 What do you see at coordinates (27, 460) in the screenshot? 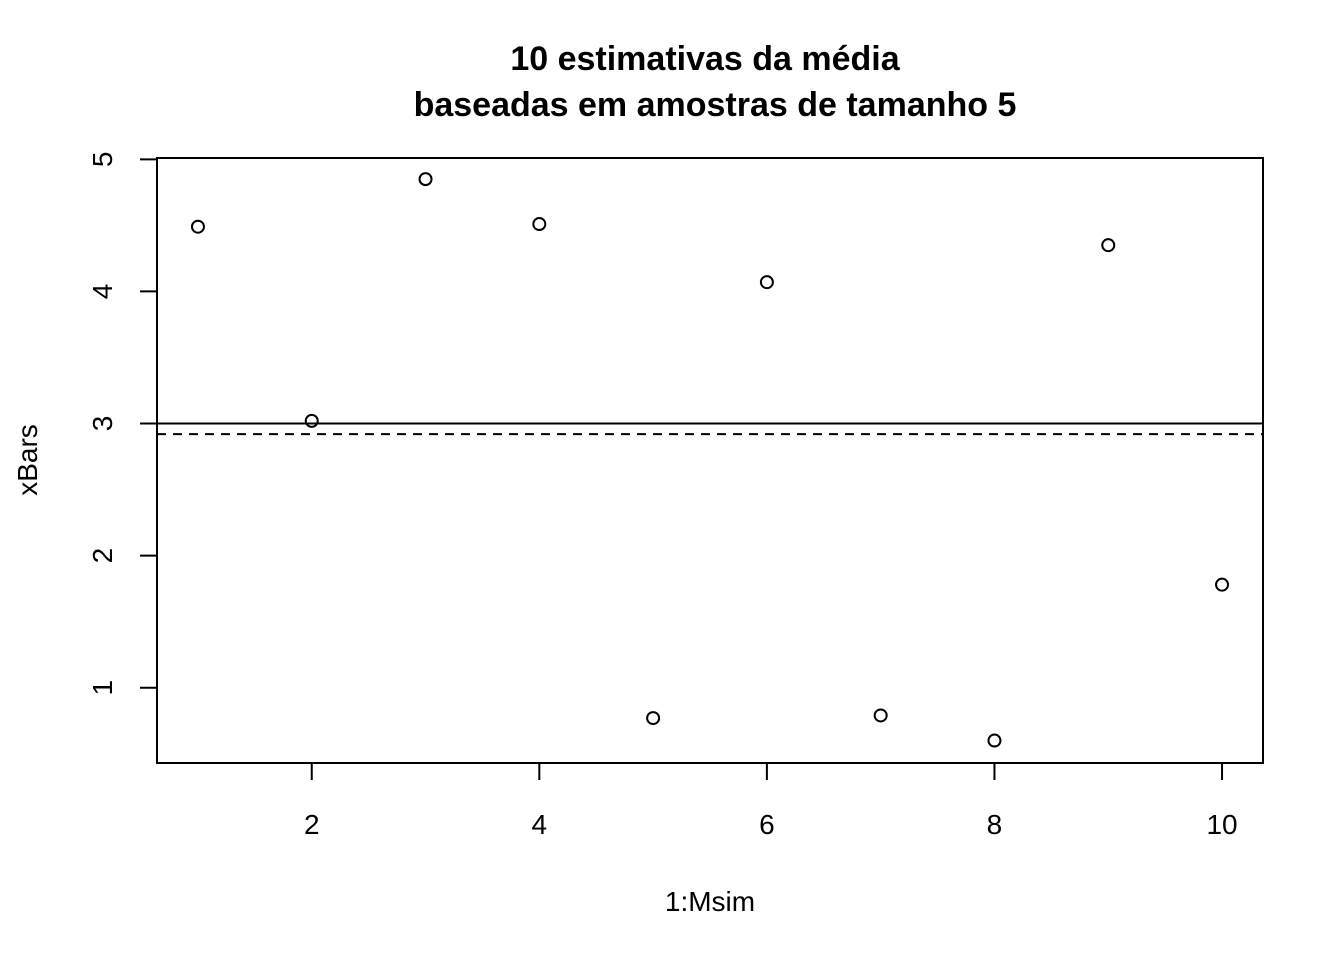
I see `y-axis-label: xBars` at bounding box center [27, 460].